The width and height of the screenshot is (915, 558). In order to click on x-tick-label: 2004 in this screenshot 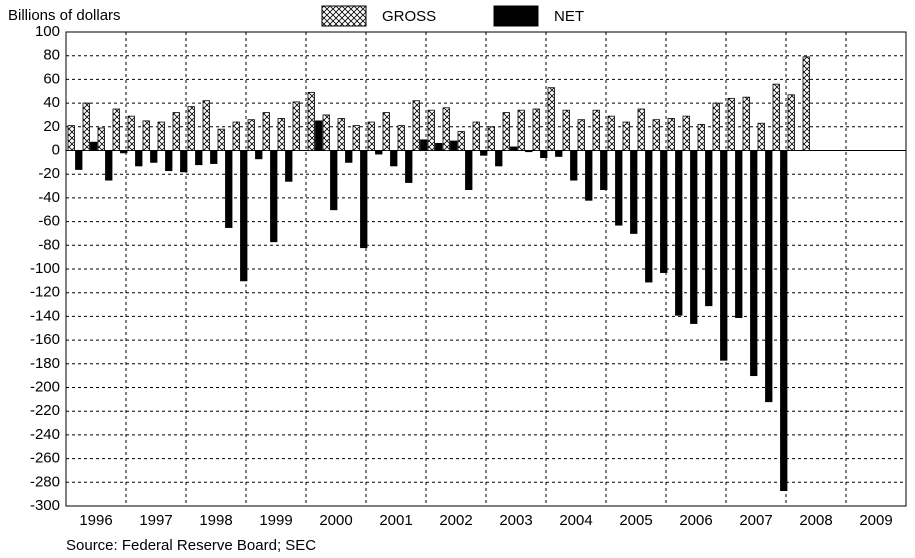, I will do `click(575, 520)`.